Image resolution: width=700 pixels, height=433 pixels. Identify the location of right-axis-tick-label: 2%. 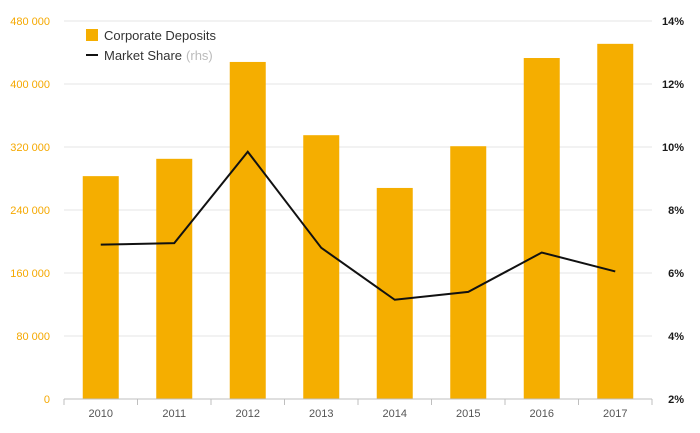
(676, 400).